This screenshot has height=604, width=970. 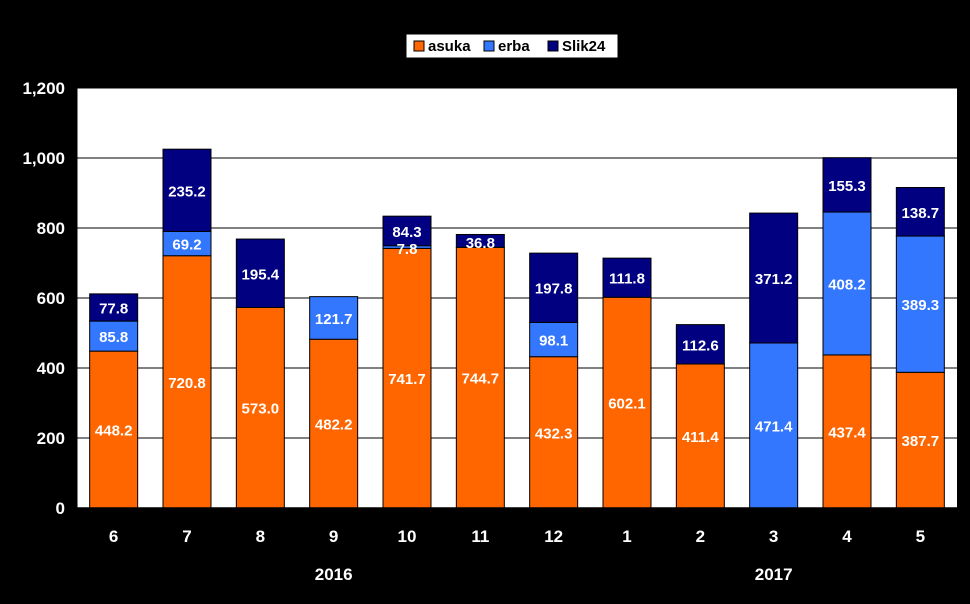 What do you see at coordinates (51, 298) in the screenshot?
I see `y-tick-label: 600` at bounding box center [51, 298].